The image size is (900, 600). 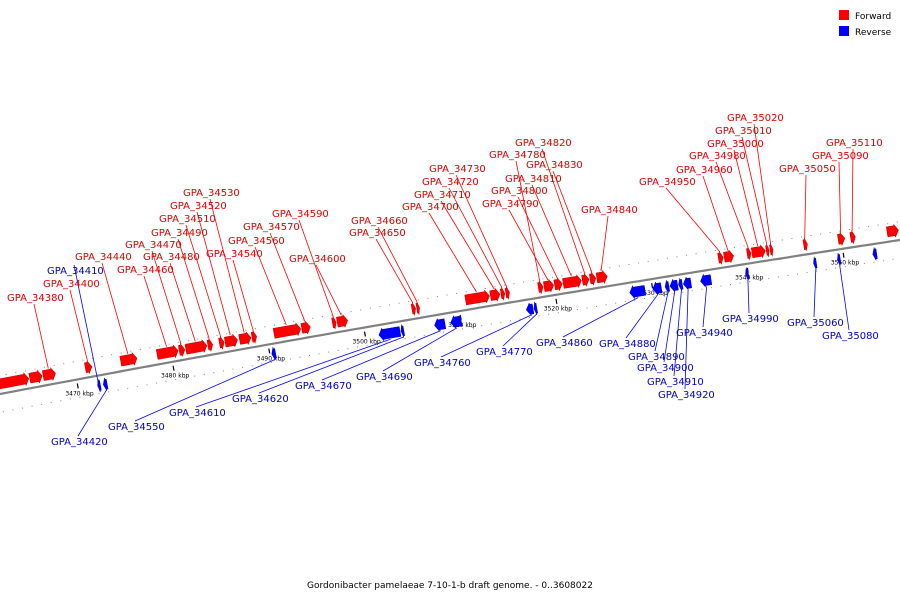 I want to click on gene-label: GPA_34770, so click(x=504, y=352).